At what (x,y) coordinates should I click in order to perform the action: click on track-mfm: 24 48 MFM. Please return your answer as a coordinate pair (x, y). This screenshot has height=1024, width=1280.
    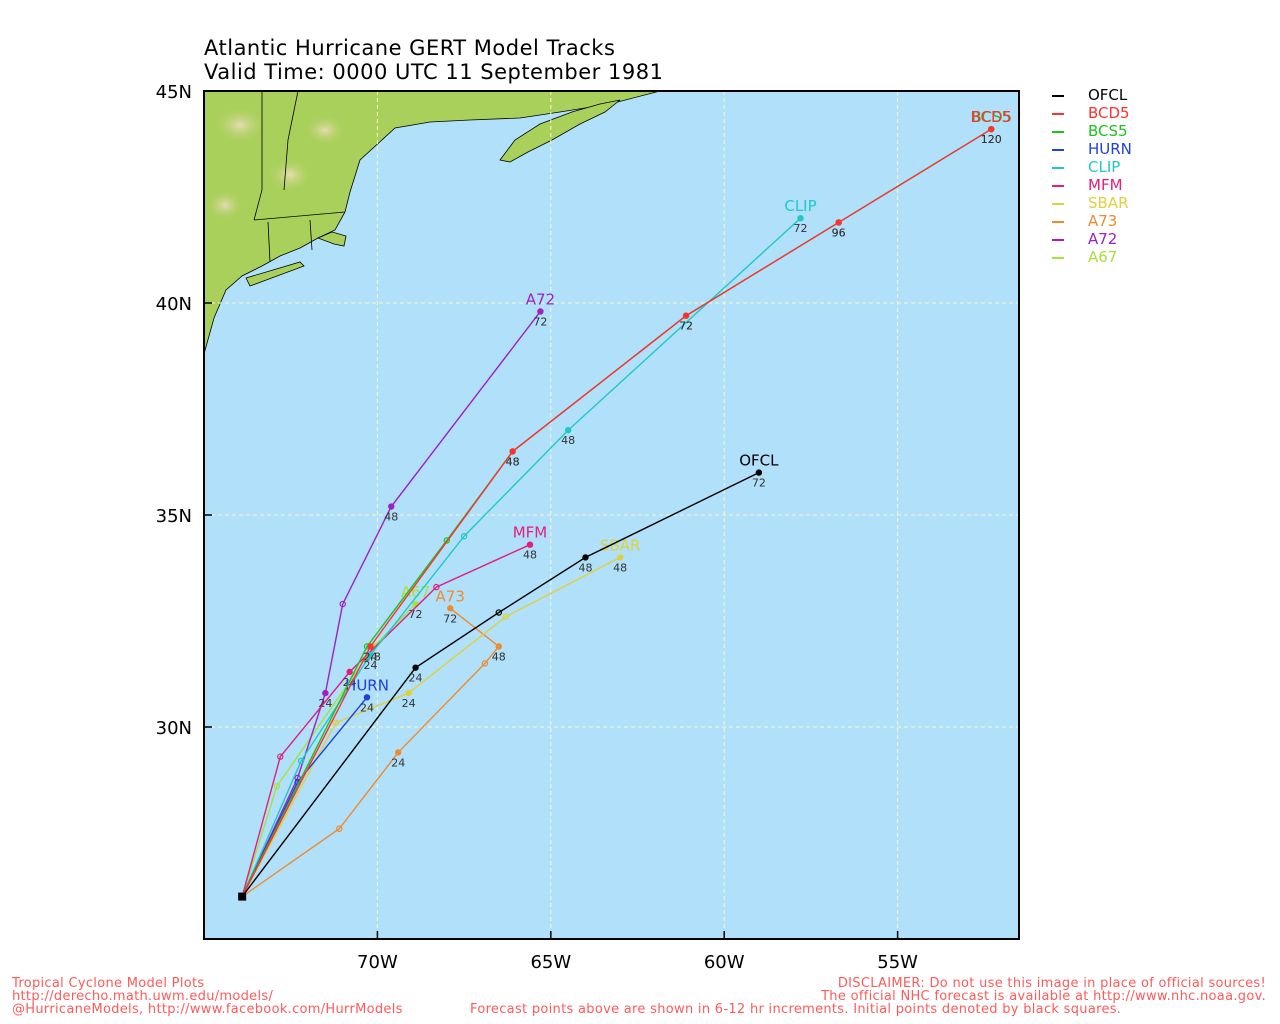
    Looking at the image, I should click on (394, 710).